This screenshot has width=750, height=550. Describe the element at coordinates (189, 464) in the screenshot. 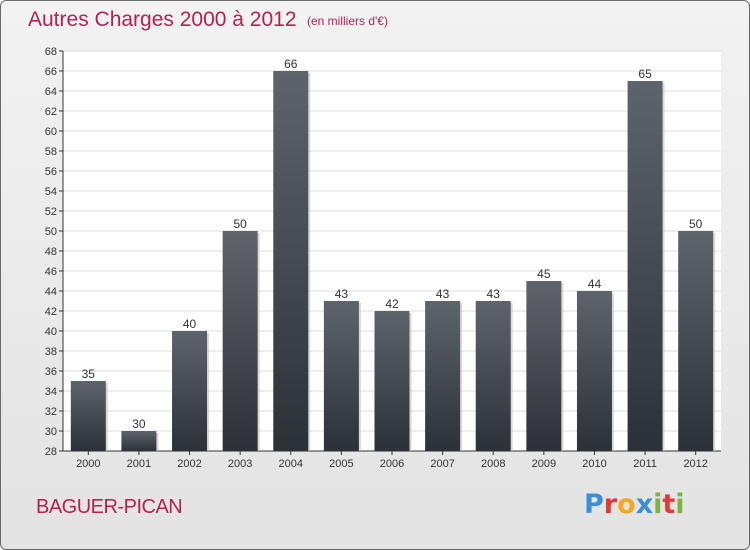

I see `x-tick-label: 2002` at that location.